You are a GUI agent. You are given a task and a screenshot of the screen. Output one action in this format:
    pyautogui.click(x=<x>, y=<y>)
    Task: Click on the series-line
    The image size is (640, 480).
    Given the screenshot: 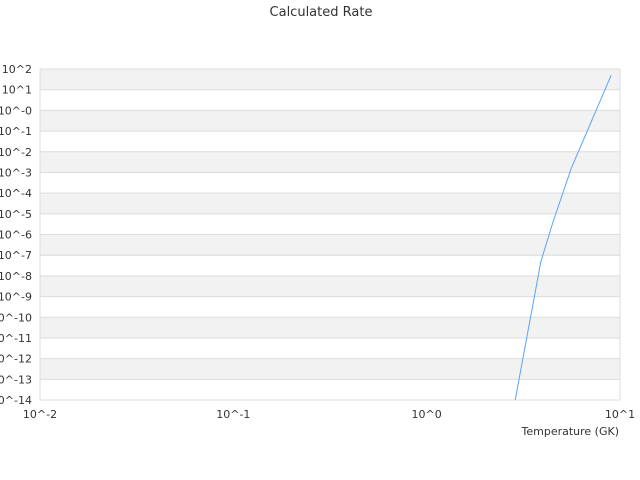 What is the action you would take?
    pyautogui.click(x=563, y=238)
    